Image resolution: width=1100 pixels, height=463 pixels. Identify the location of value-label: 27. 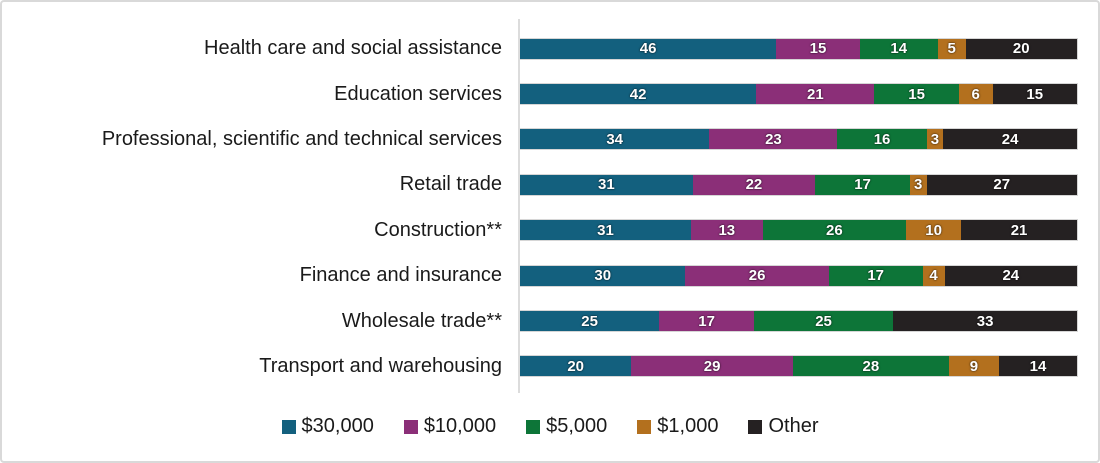
(1002, 185).